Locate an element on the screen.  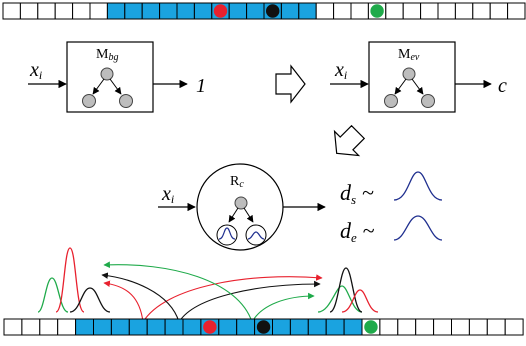
model-bg-block: xi Mbg 1 is located at coordinates (117, 77).